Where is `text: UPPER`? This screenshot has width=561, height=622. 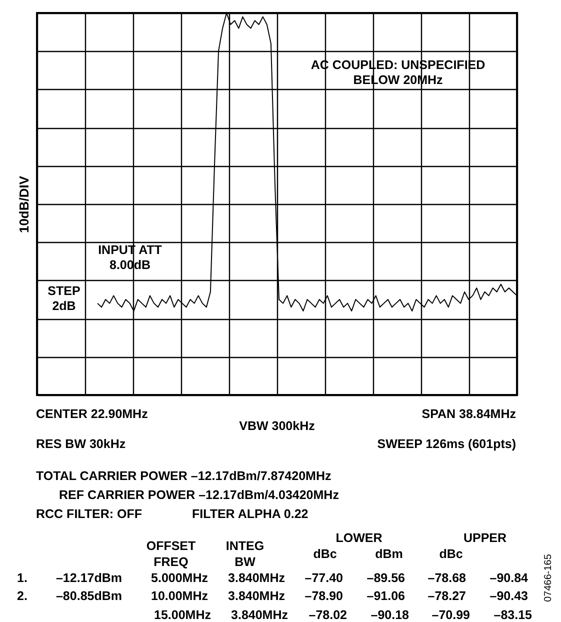
text: UPPER is located at coordinates (485, 538).